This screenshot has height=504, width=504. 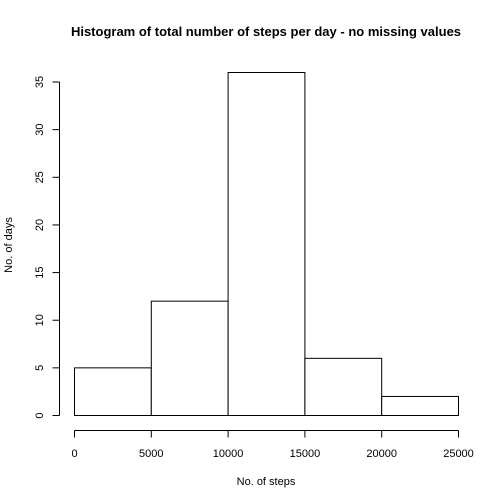 What do you see at coordinates (40, 415) in the screenshot?
I see `y-tick-label-0: 0` at bounding box center [40, 415].